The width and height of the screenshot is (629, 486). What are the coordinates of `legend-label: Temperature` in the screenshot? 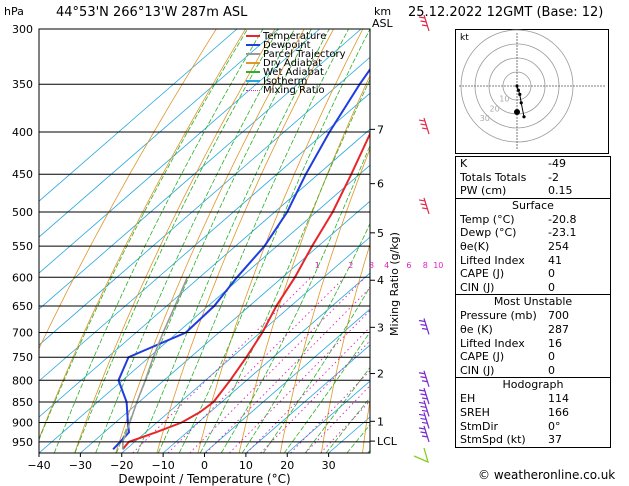 It's located at (295, 36).